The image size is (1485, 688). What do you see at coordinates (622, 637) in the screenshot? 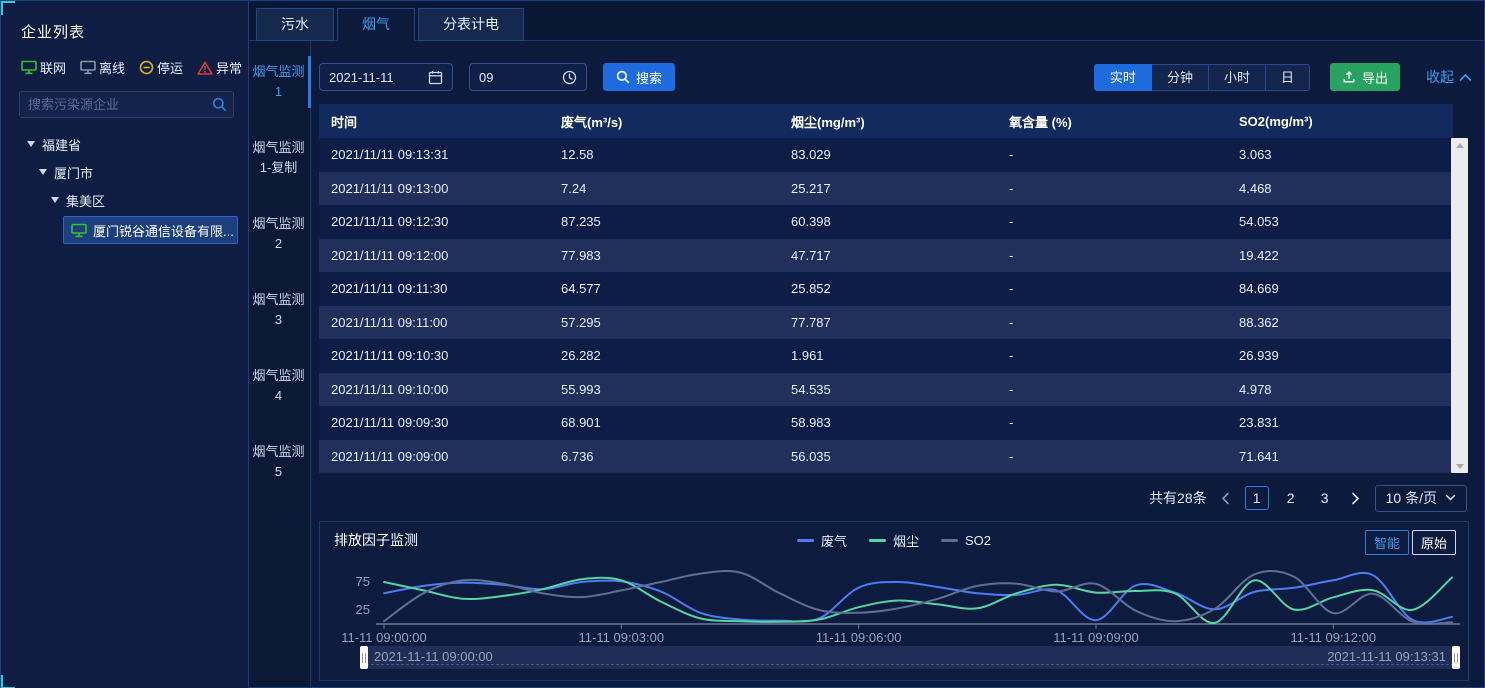
I see `x-axis-tick-label: 11-11 09:03:00` at bounding box center [622, 637].